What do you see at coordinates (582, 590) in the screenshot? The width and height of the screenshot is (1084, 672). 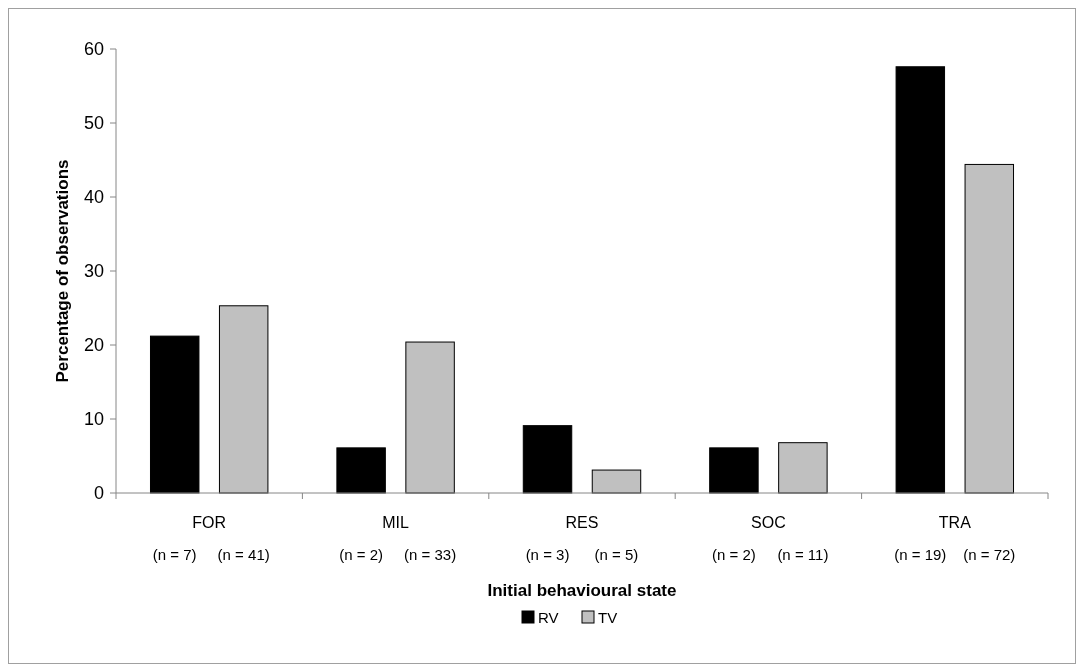 I see `x-axis-title: Initial behavioural state` at bounding box center [582, 590].